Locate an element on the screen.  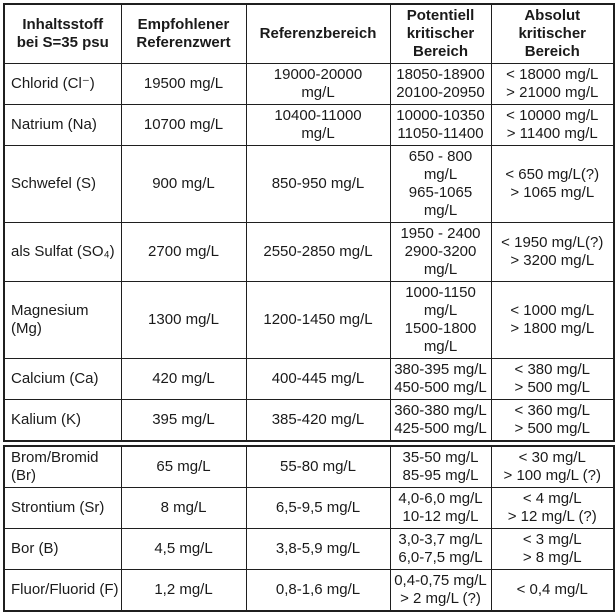
substance-cell: Magnesium (Mg) is located at coordinates (62, 320).